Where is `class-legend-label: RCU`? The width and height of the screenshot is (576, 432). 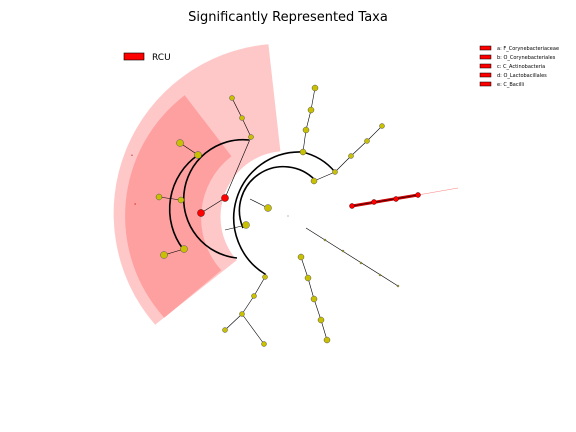
class-legend-label: RCU is located at coordinates (161, 58).